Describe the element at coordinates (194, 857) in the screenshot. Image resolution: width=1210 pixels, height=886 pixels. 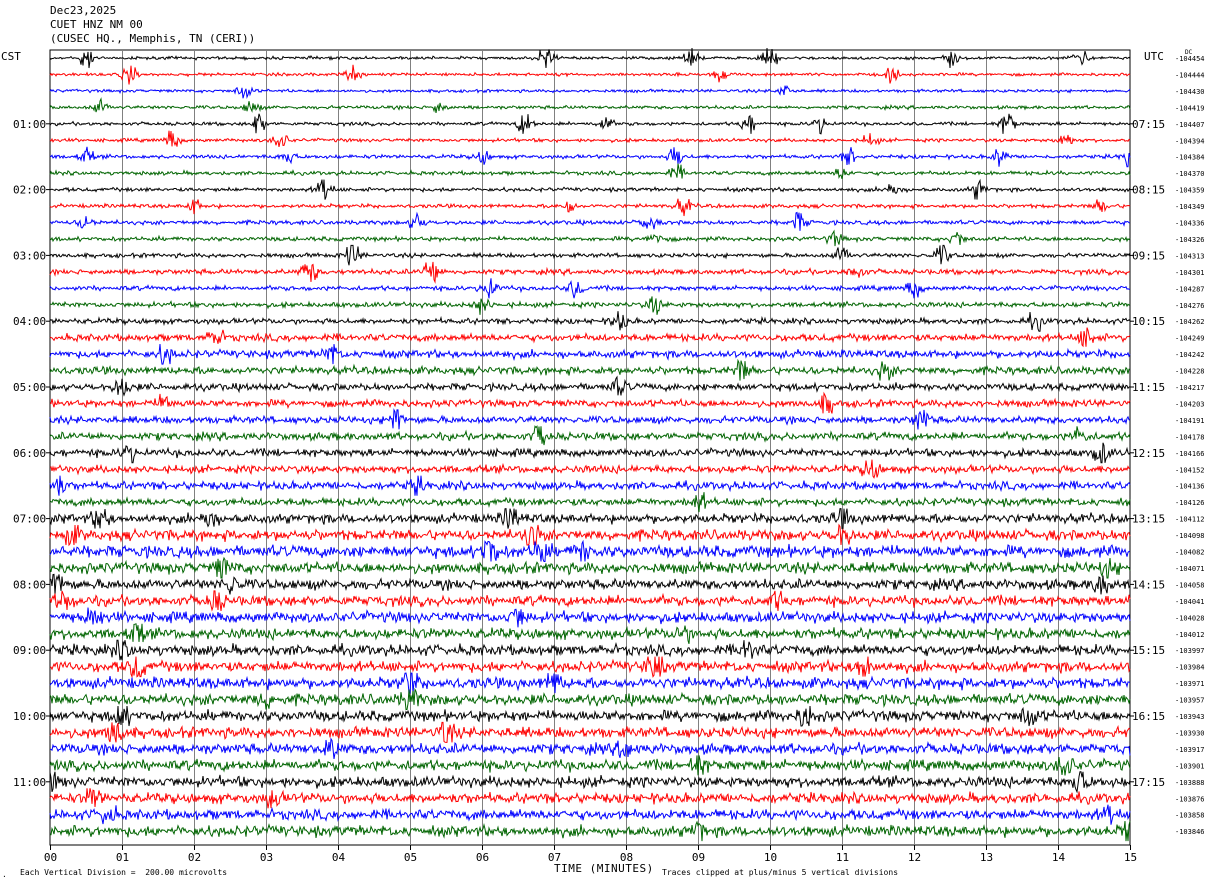
I see `x-tick-label: 02` at that location.